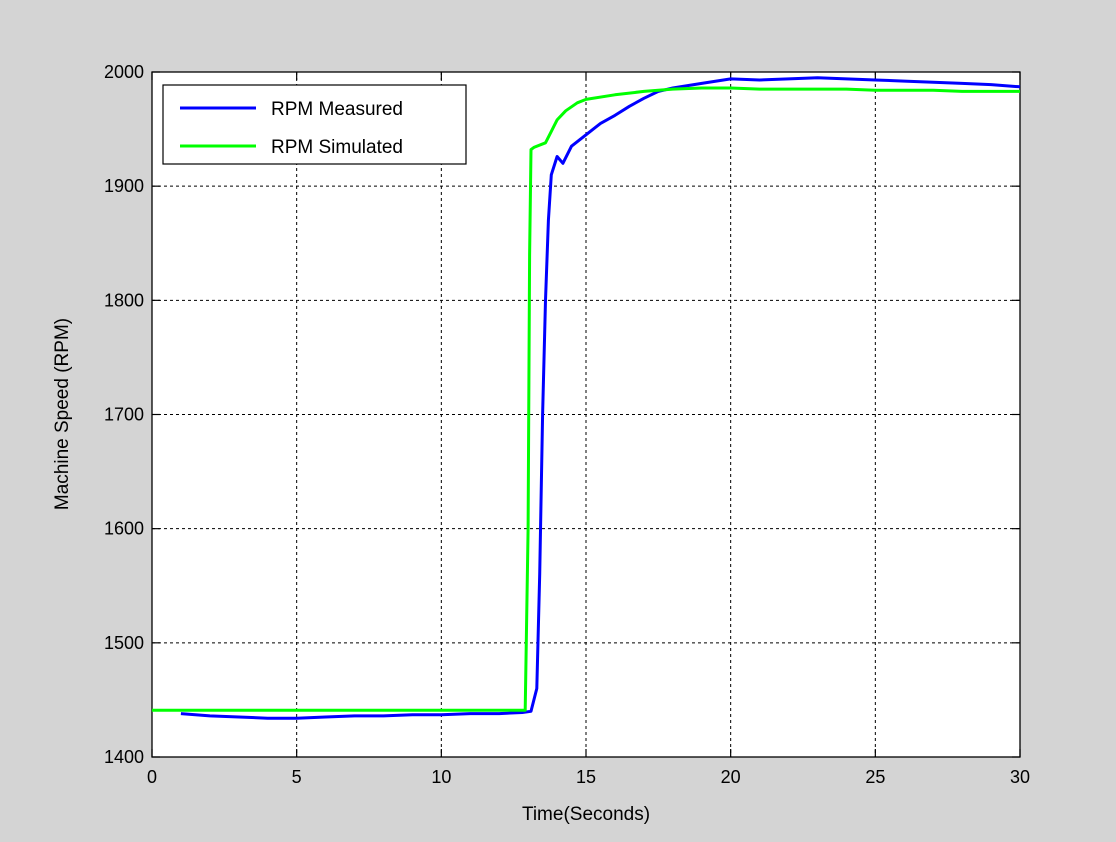 Image resolution: width=1116 pixels, height=842 pixels. What do you see at coordinates (124, 757) in the screenshot?
I see `y-tick-label-1400: 1400` at bounding box center [124, 757].